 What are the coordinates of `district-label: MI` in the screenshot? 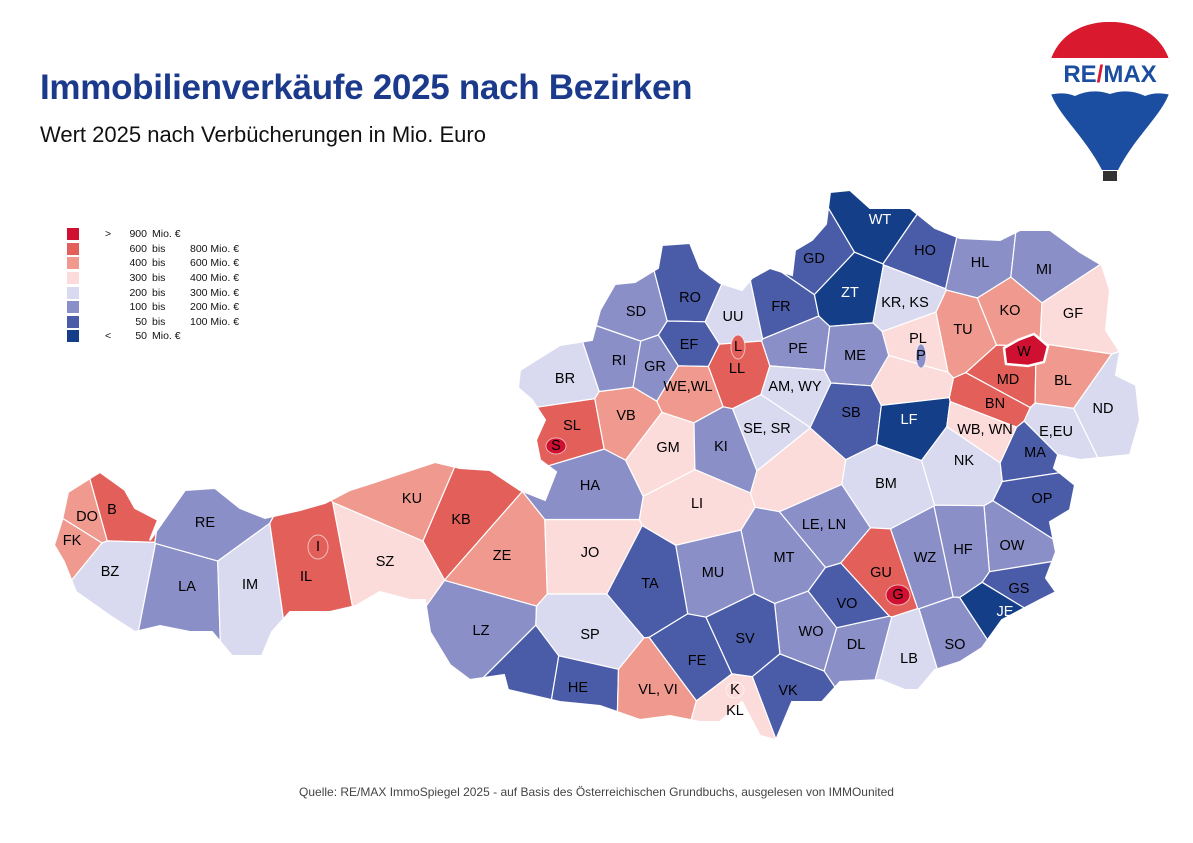 It's located at (1044, 270).